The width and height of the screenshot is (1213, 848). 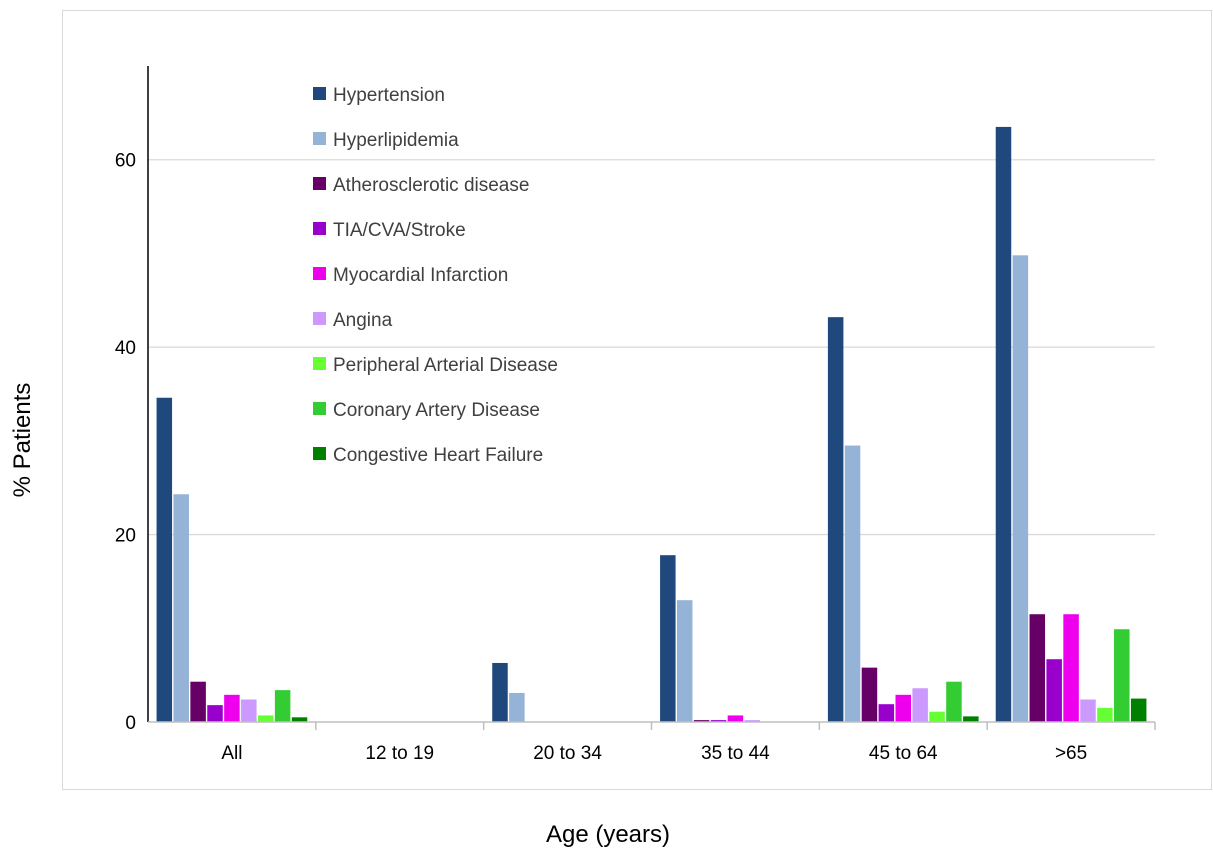 What do you see at coordinates (125, 348) in the screenshot?
I see `y-tick-label-40: 40` at bounding box center [125, 348].